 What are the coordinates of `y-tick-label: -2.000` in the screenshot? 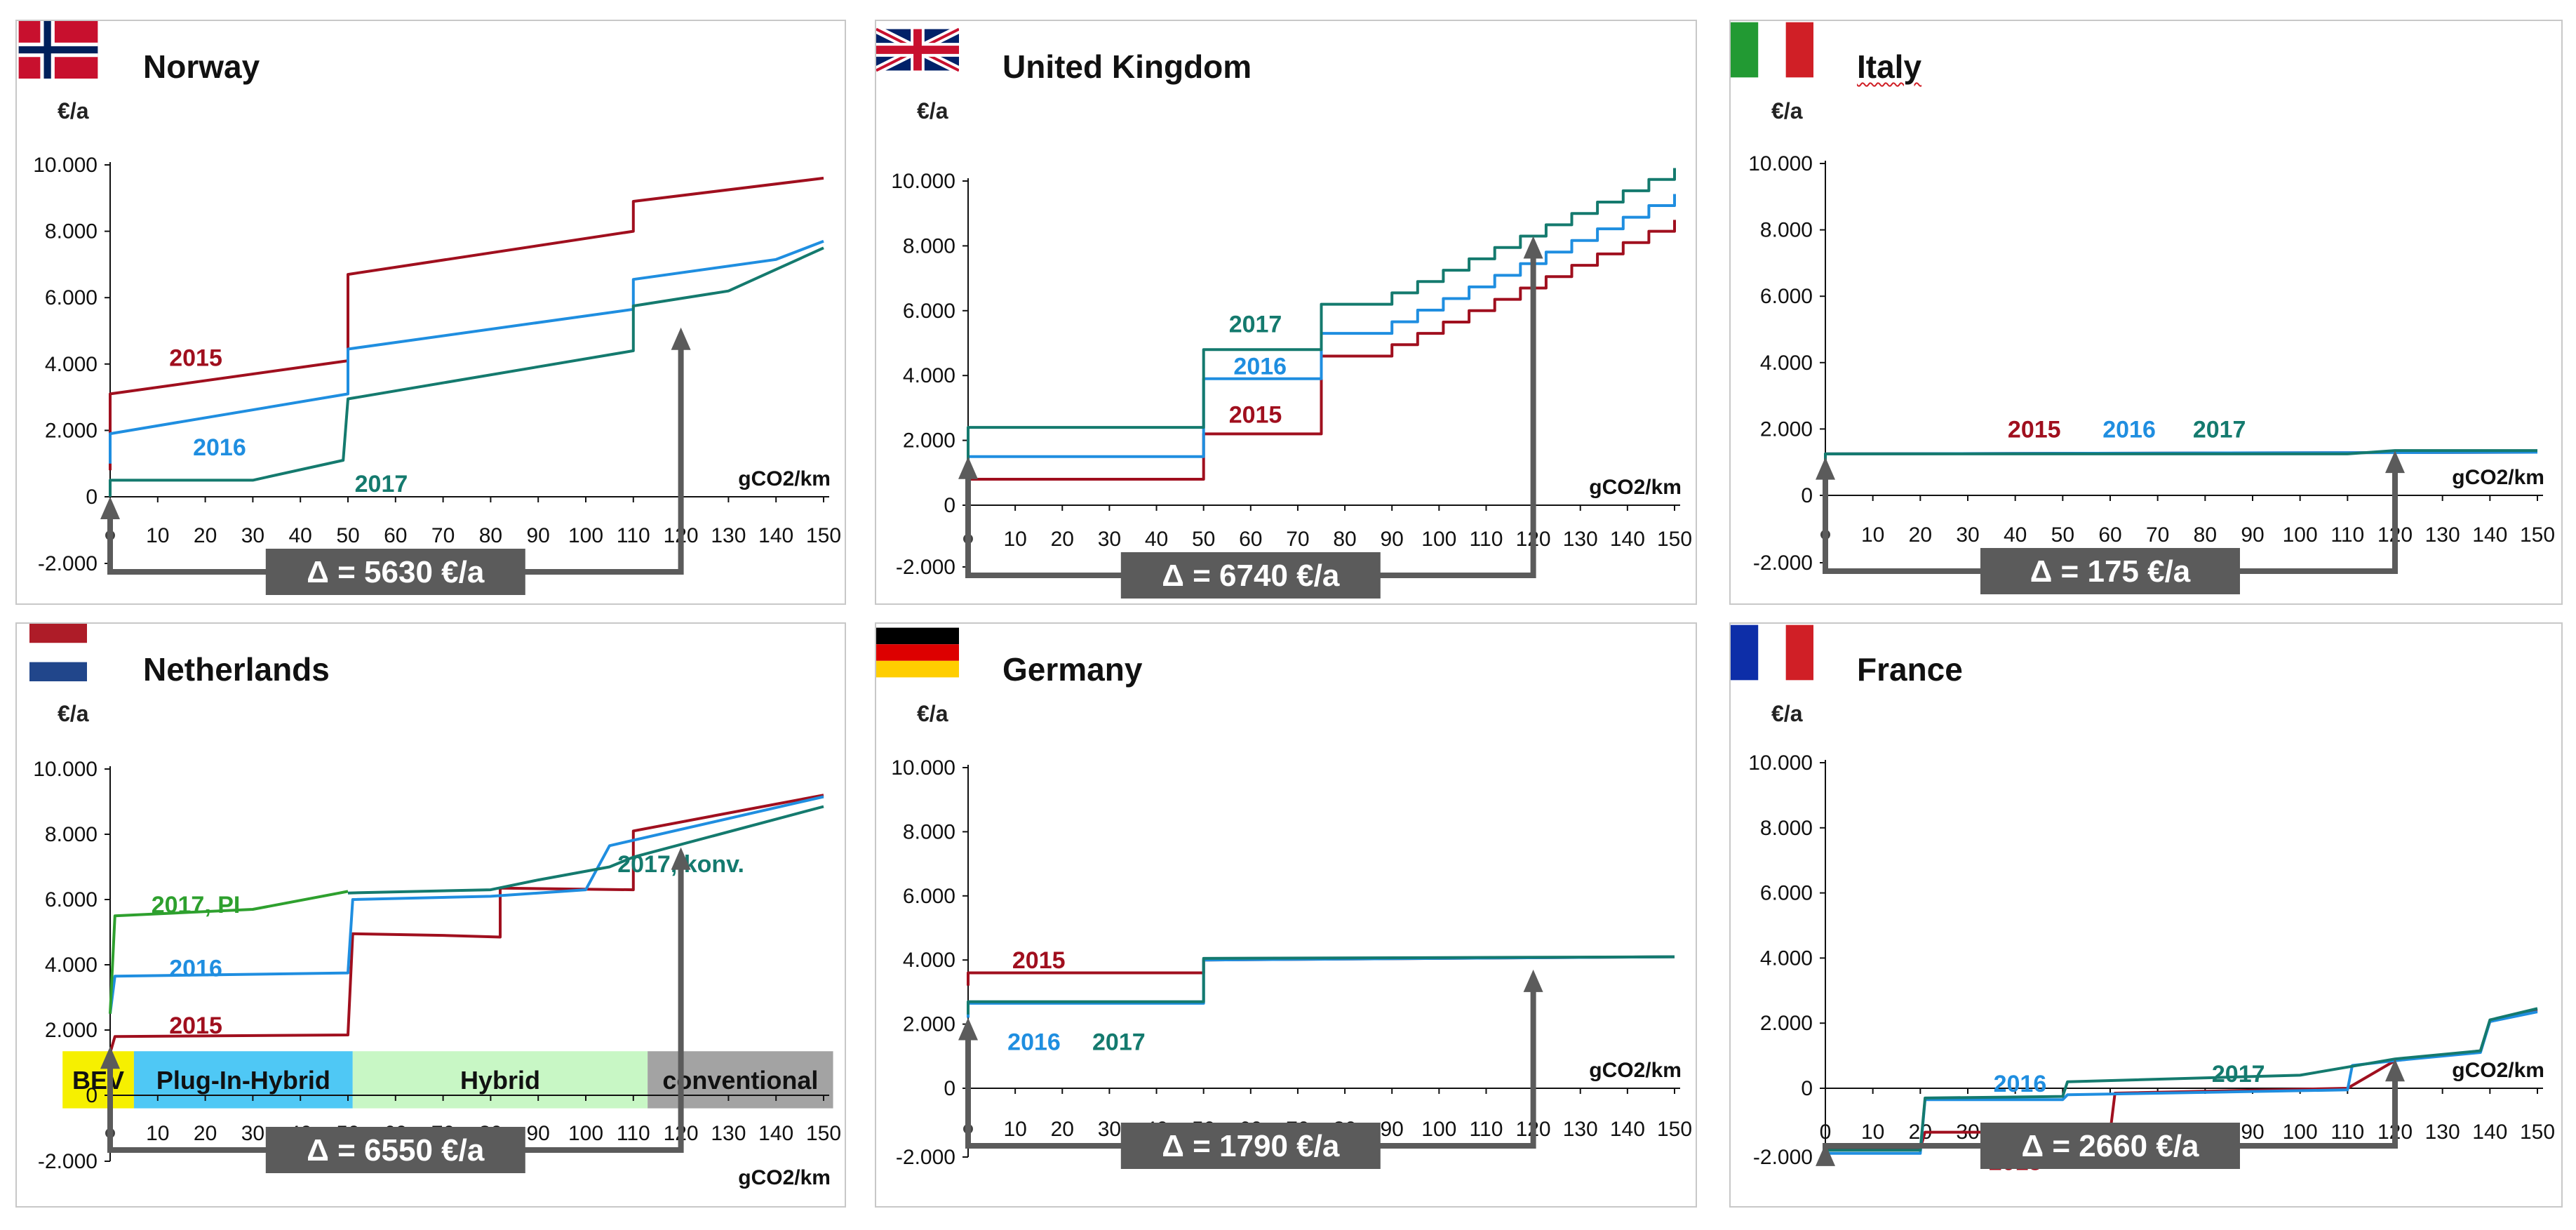 It's located at (1783, 563).